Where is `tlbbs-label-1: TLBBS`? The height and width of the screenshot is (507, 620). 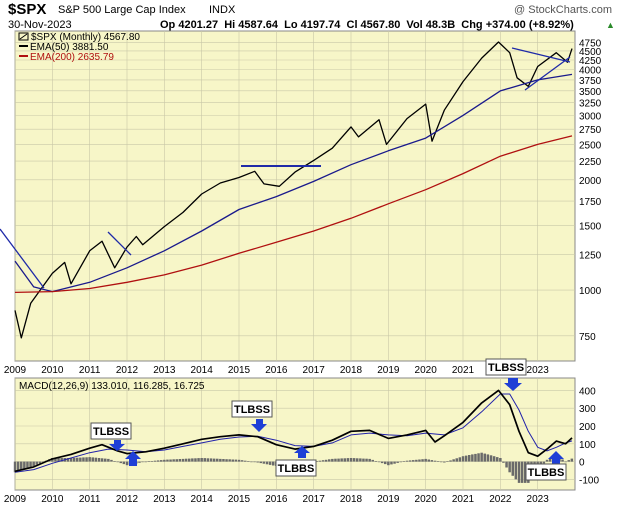 tlbbs-label-1: TLBBS is located at coordinates (296, 469).